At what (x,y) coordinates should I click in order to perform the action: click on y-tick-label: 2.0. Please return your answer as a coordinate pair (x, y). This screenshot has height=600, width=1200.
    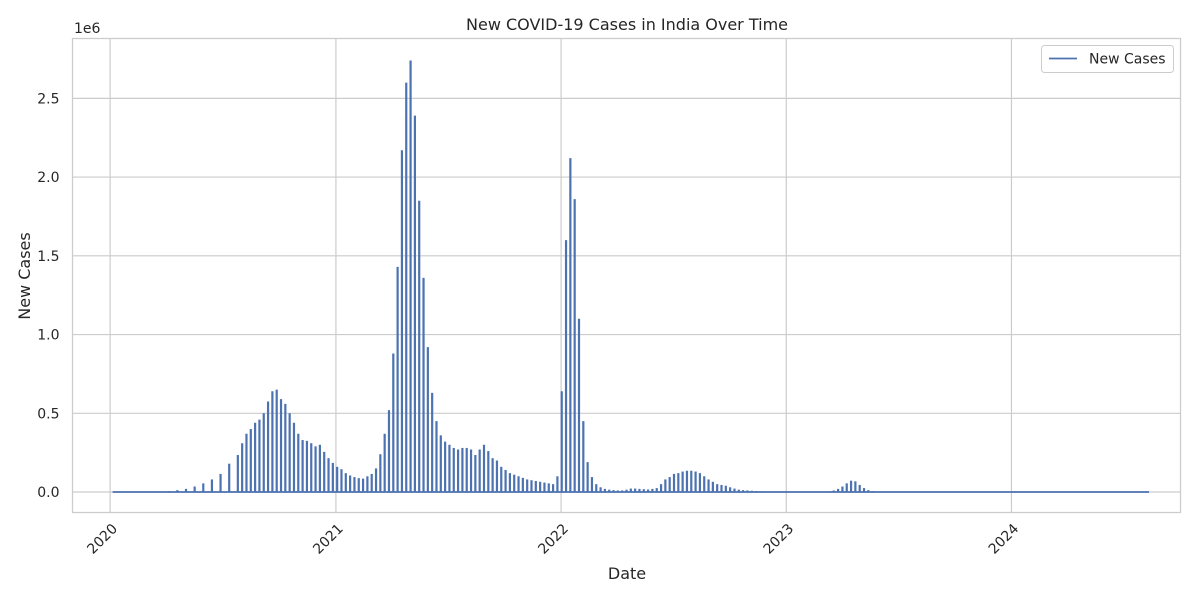
    Looking at the image, I should click on (48, 178).